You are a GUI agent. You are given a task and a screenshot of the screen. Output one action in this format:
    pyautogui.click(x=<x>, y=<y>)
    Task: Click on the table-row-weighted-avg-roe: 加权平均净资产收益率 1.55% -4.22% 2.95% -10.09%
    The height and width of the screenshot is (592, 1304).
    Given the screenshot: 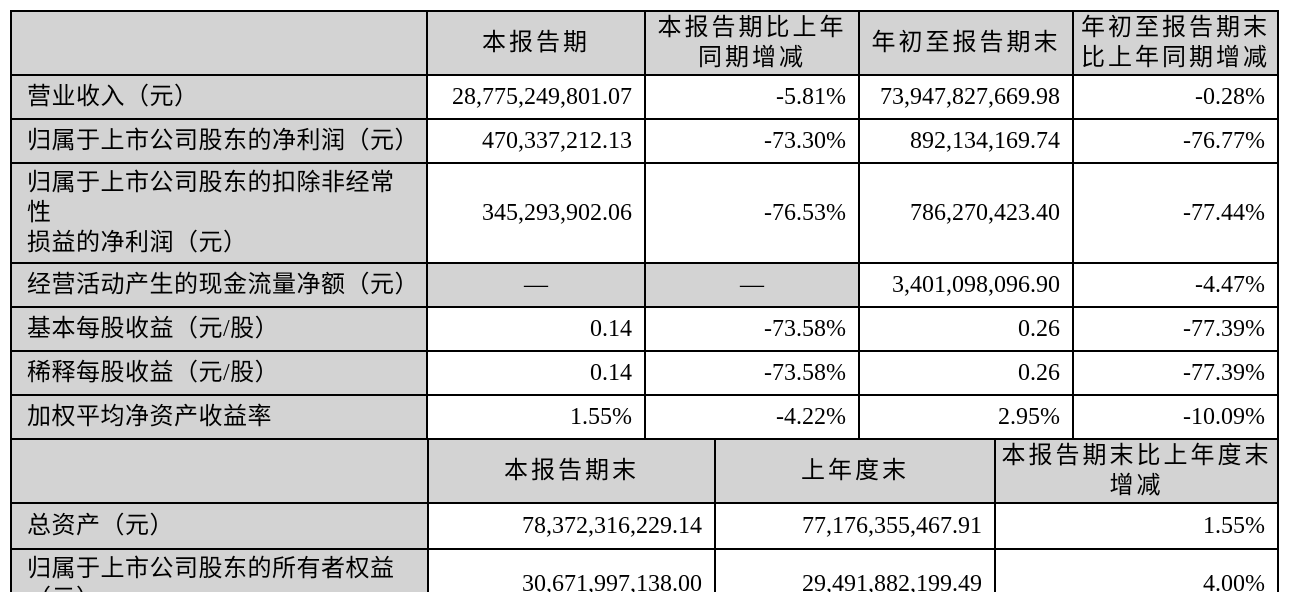 What is the action you would take?
    pyautogui.click(x=644, y=417)
    